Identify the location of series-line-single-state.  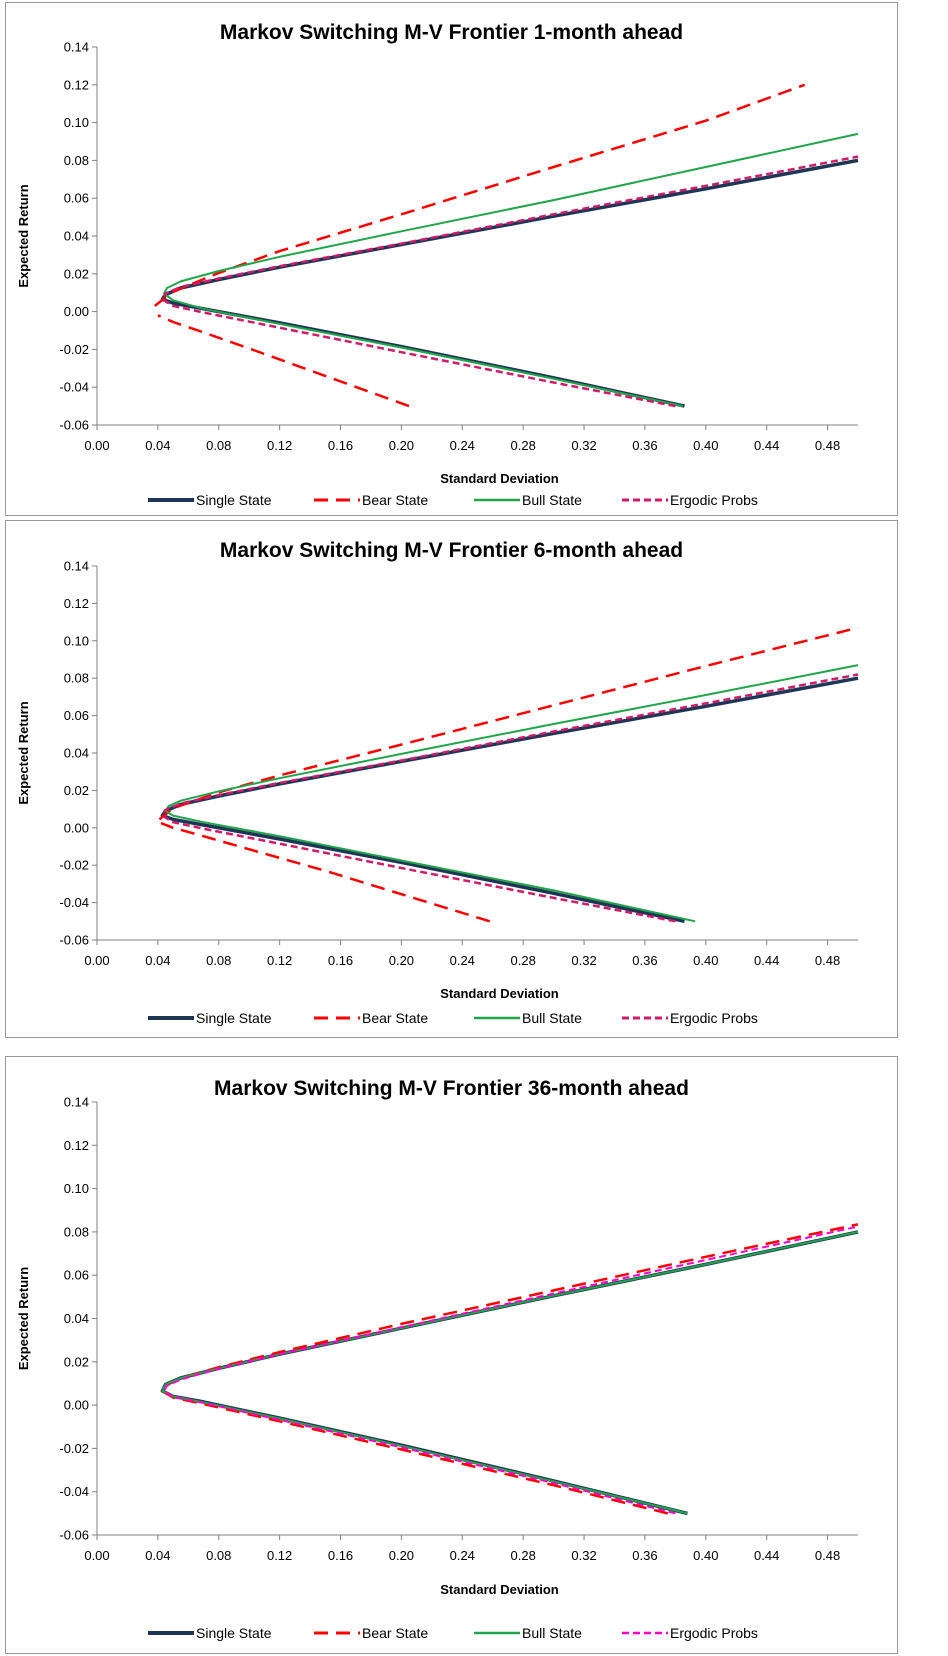
(509, 800).